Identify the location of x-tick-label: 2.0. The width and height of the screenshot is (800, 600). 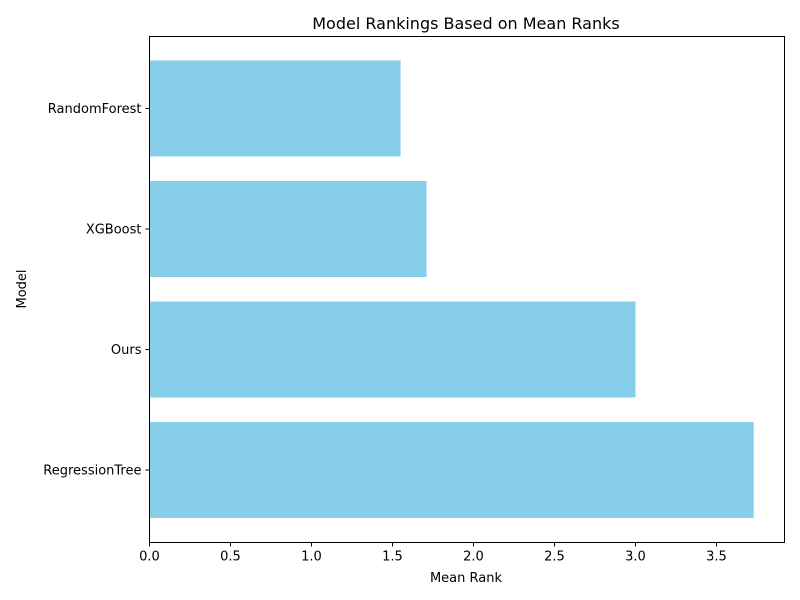
(473, 557).